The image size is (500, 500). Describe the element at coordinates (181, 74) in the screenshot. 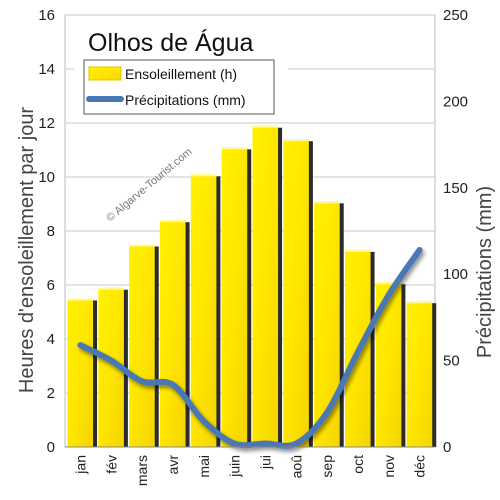

I see `legend-label-sunshine: Ensoleillement (h)` at that location.